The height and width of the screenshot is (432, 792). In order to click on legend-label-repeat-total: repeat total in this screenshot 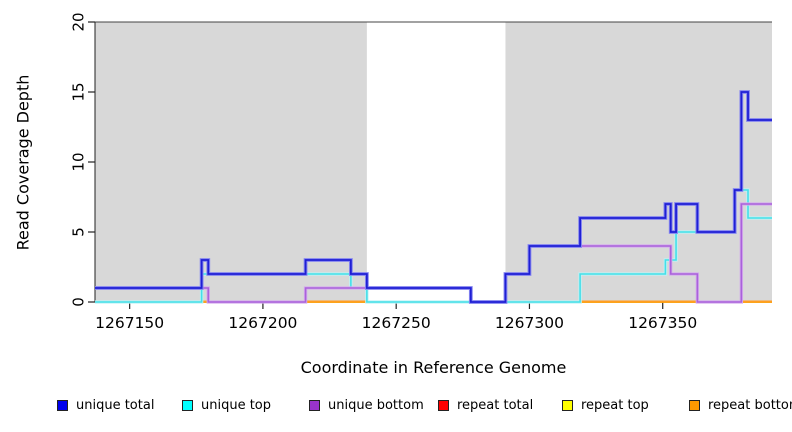, I will do `click(495, 405)`.